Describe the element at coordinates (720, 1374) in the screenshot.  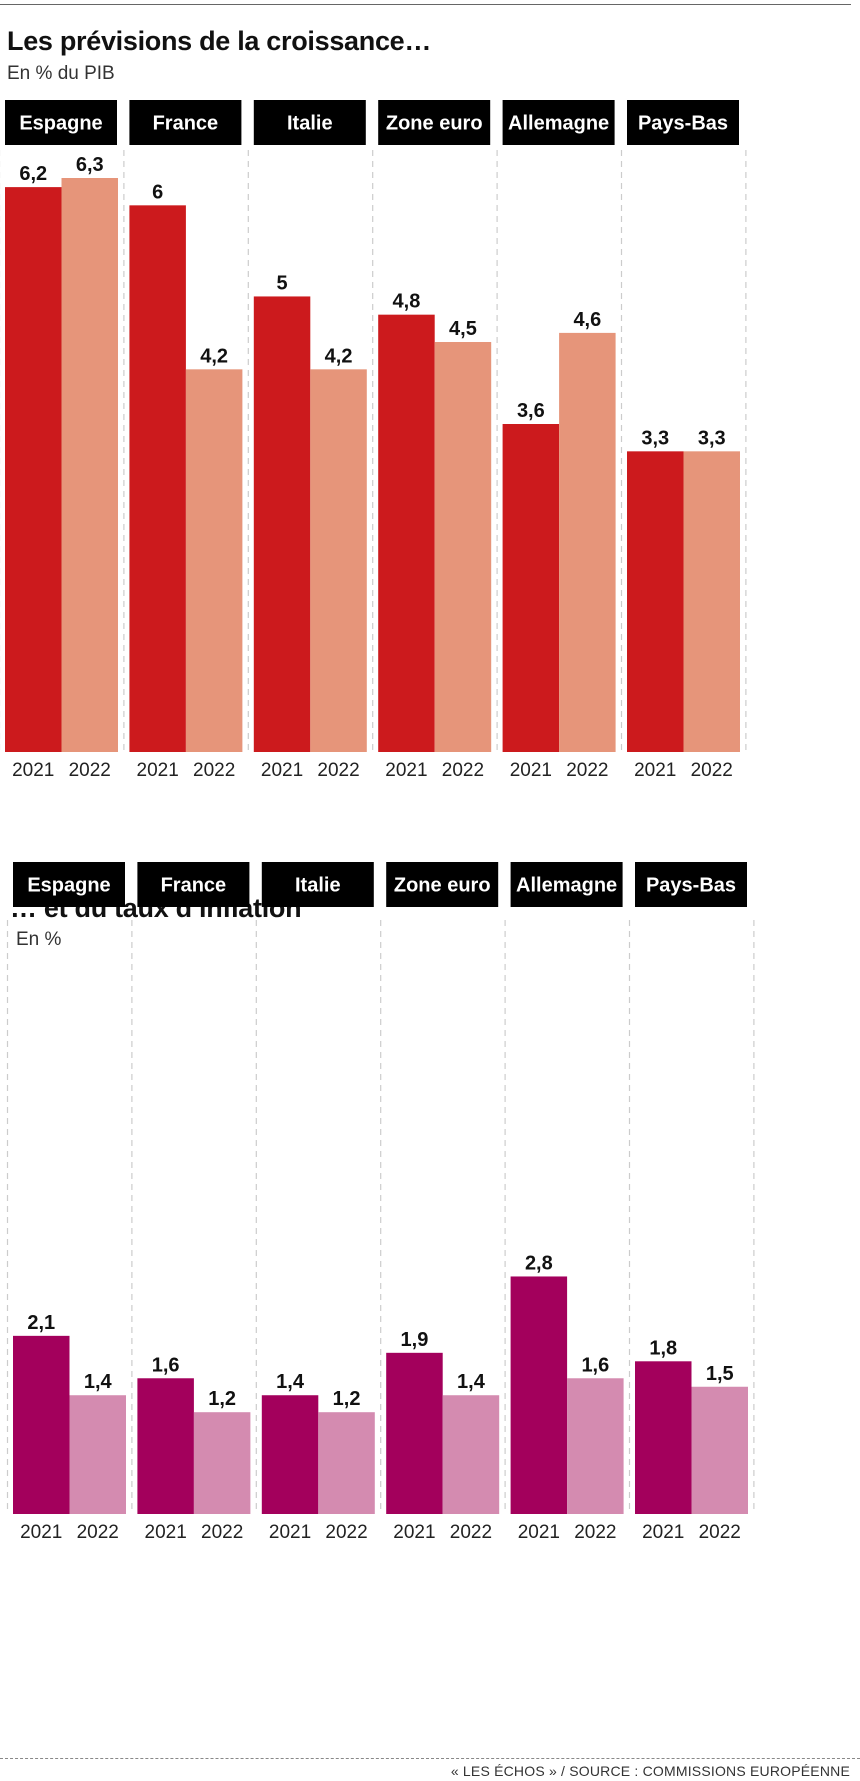
I see `bar-value-label: 1,5` at that location.